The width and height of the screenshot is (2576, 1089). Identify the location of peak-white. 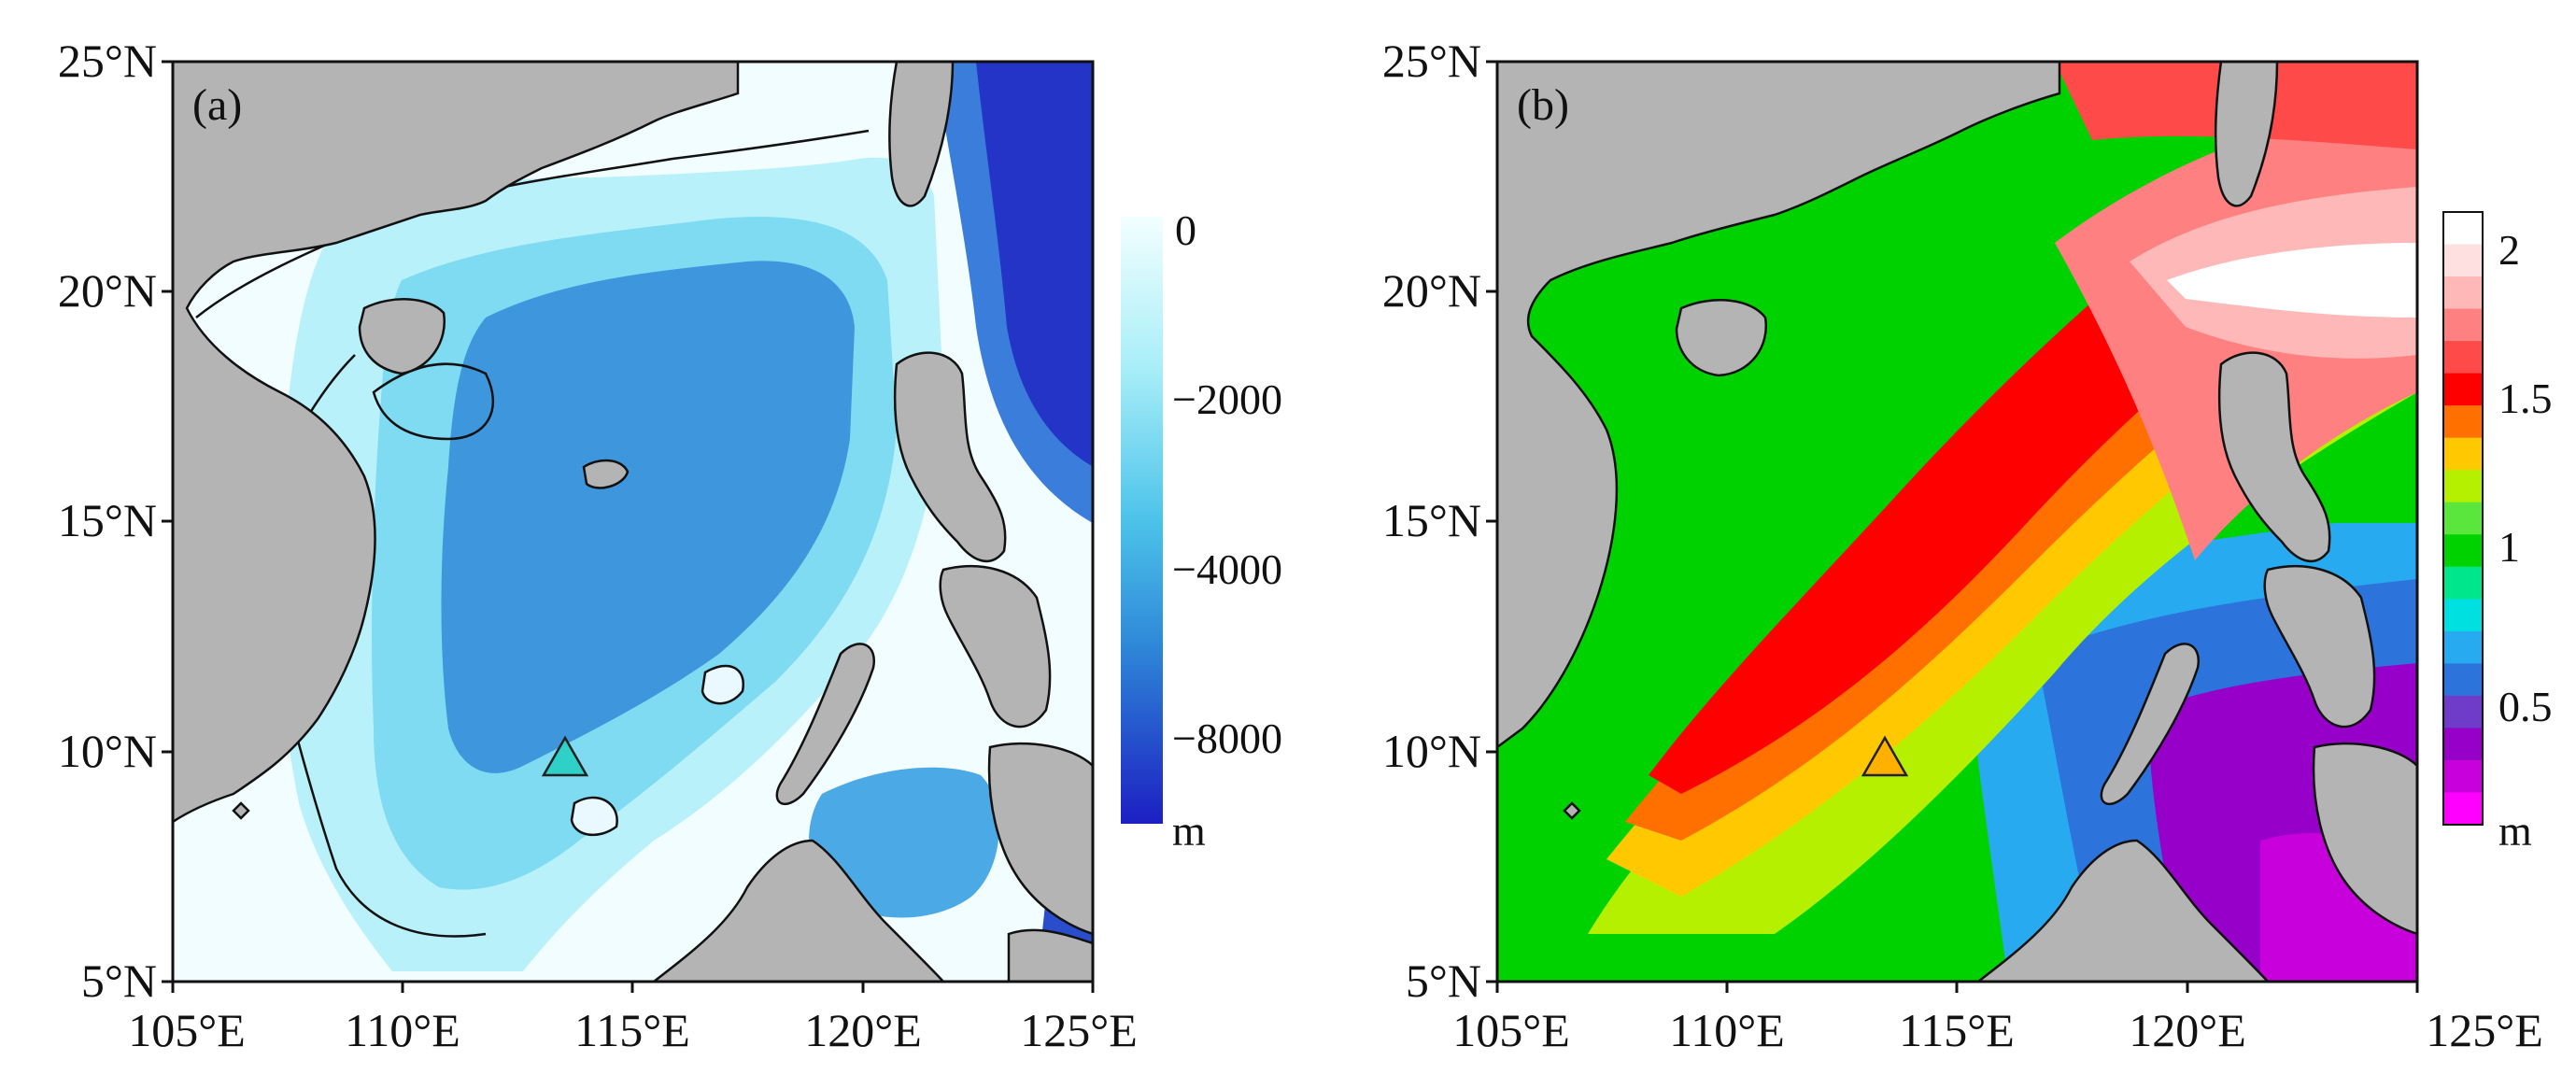
(2292, 280).